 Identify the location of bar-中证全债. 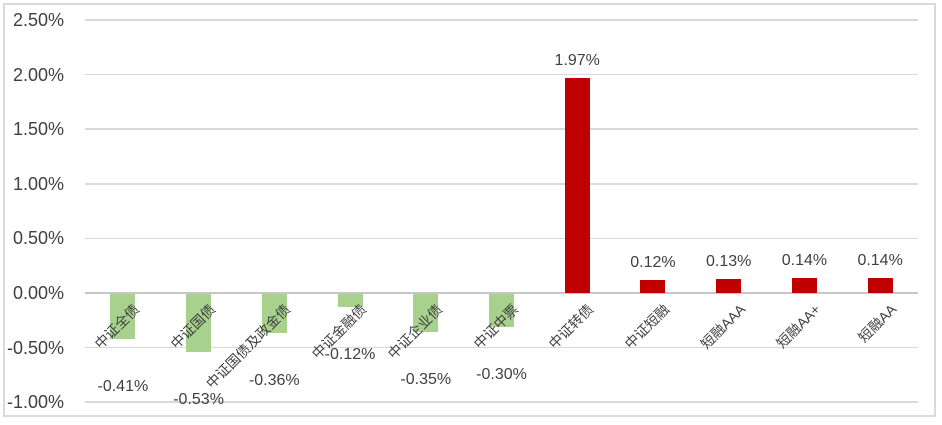
(123, 316).